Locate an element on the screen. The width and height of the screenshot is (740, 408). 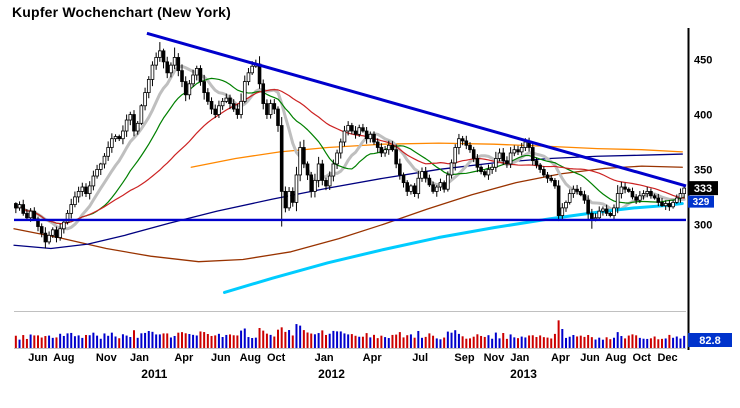
x-axis-month-label: Sep is located at coordinates (464, 358).